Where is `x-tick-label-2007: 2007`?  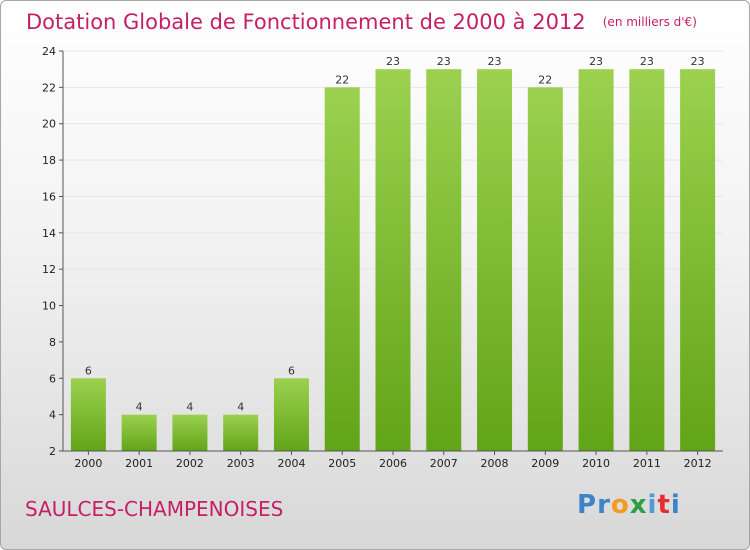 x-tick-label-2007: 2007 is located at coordinates (444, 463).